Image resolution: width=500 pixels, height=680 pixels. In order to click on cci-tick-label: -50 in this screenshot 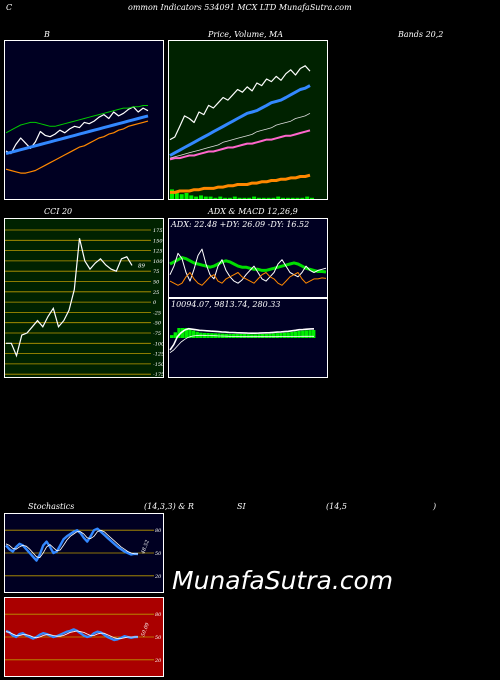, I will do `click(157, 324)`.